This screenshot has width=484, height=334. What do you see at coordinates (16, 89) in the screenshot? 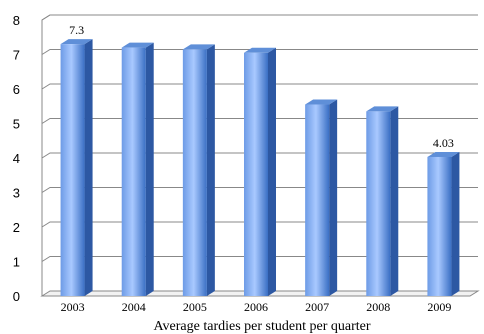
I see `y-tick-label: 6` at bounding box center [16, 89].